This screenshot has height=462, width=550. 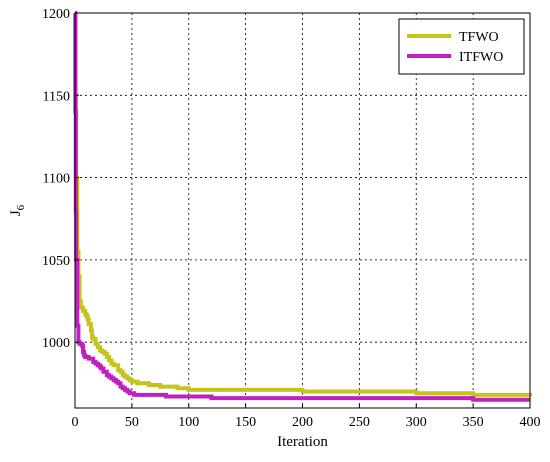 What do you see at coordinates (359, 422) in the screenshot?
I see `x-tick-label: 250` at bounding box center [359, 422].